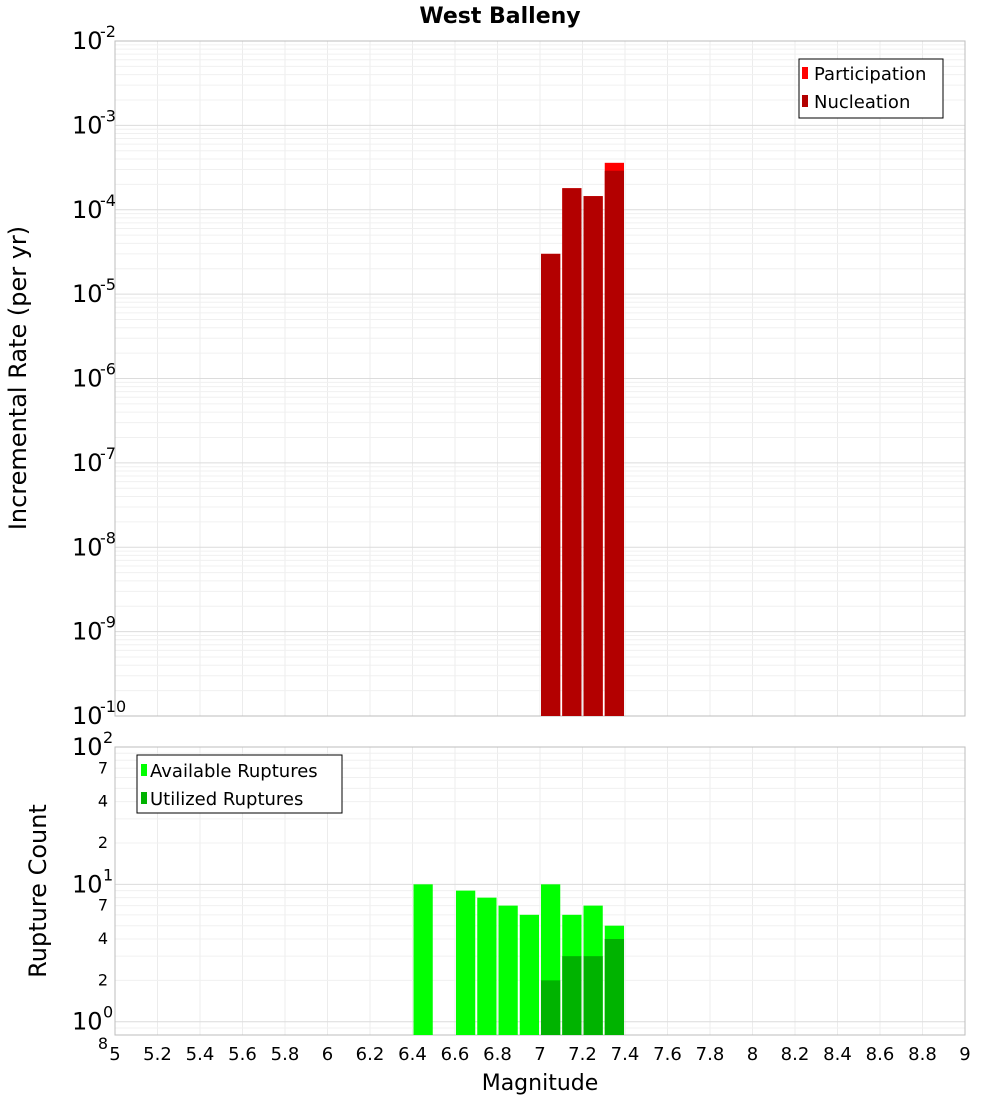  I want to click on legend-swatch-nucleation, so click(805, 101).